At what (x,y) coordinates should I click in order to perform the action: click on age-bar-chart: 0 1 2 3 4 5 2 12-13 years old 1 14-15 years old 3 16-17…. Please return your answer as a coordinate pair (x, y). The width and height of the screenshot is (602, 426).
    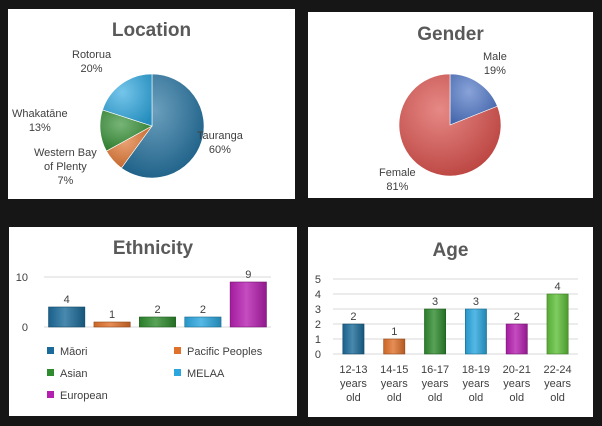
    Looking at the image, I should click on (446, 339).